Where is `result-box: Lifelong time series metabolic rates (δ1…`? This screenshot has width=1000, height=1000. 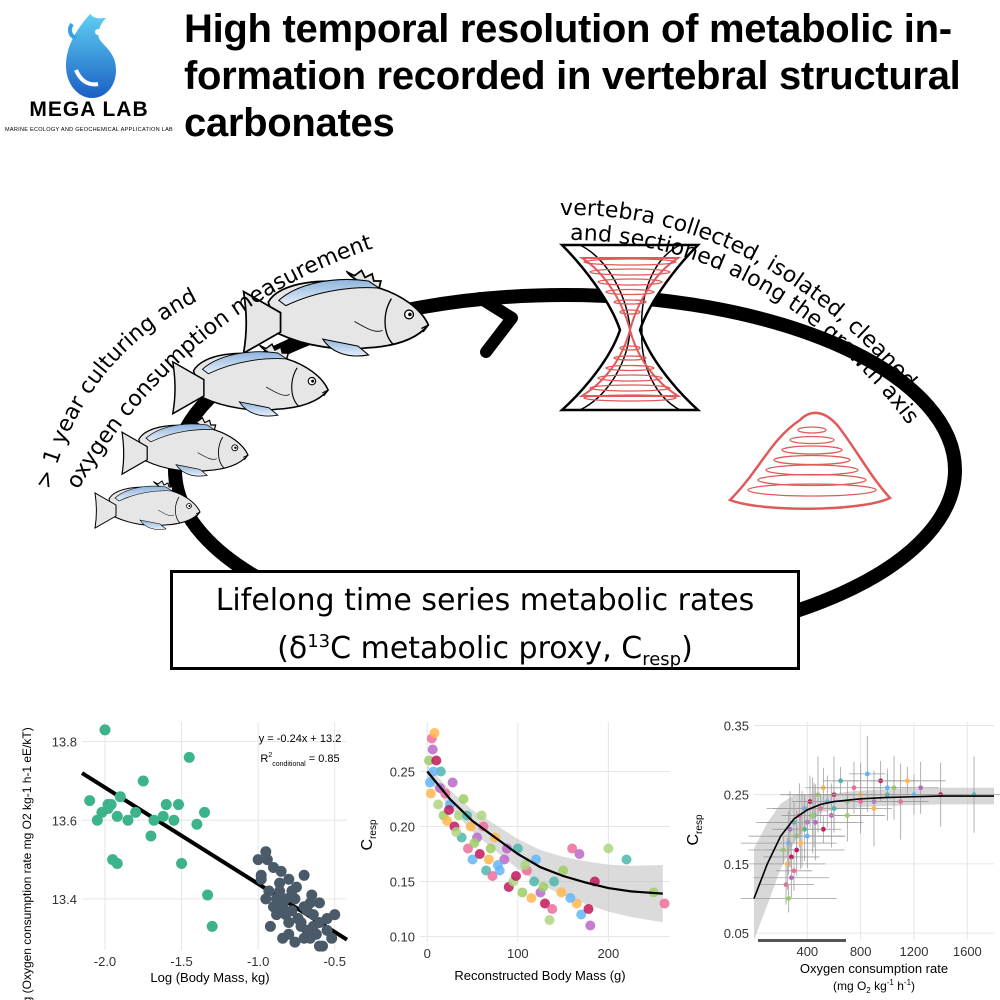
result-box: Lifelong time series metabolic rates (δ1… is located at coordinates (485, 620).